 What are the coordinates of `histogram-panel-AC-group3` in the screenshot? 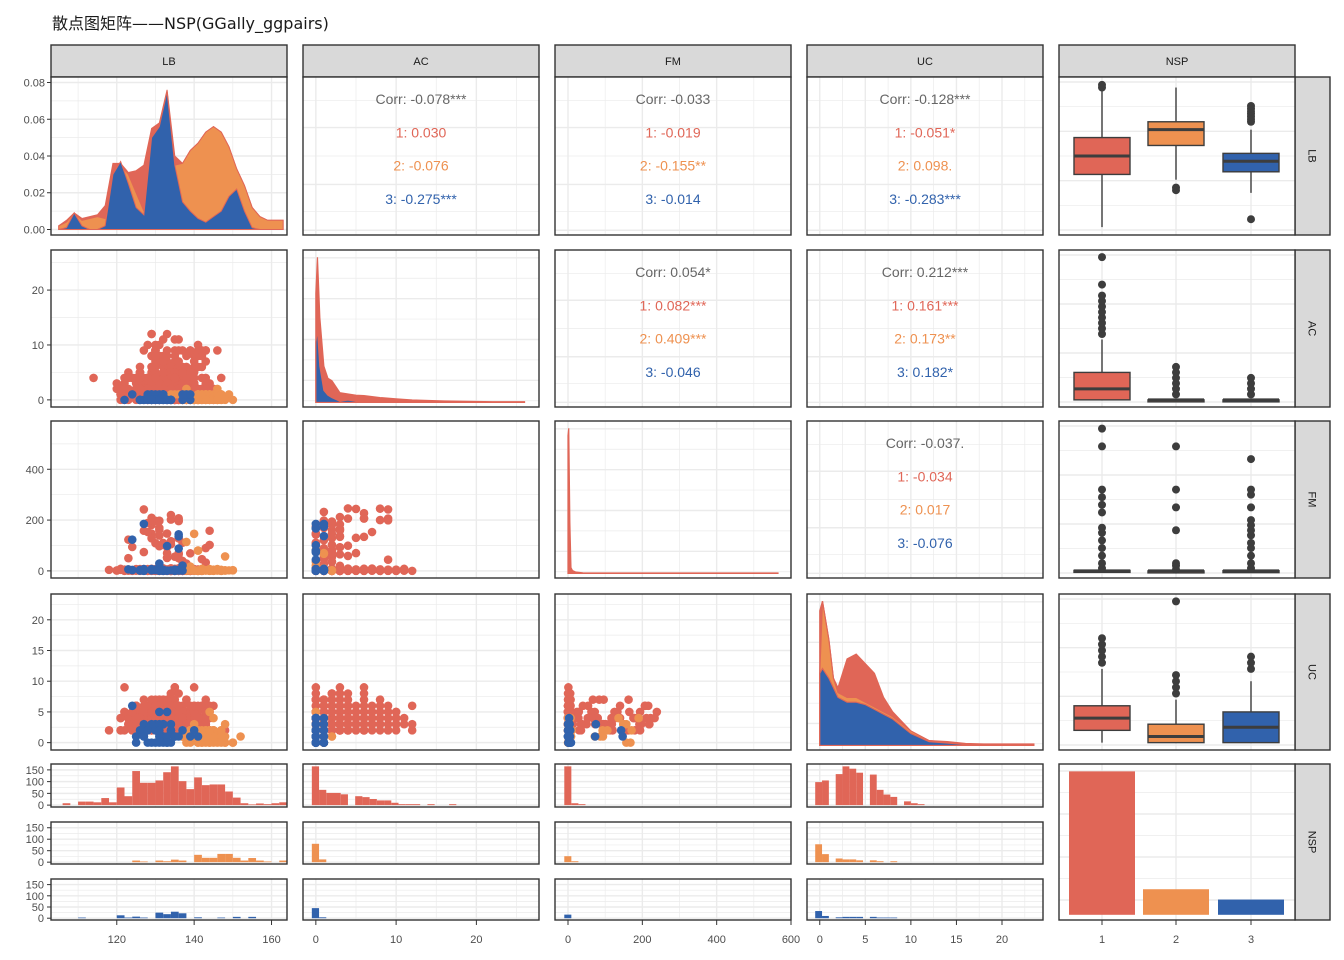 It's located at (421, 899).